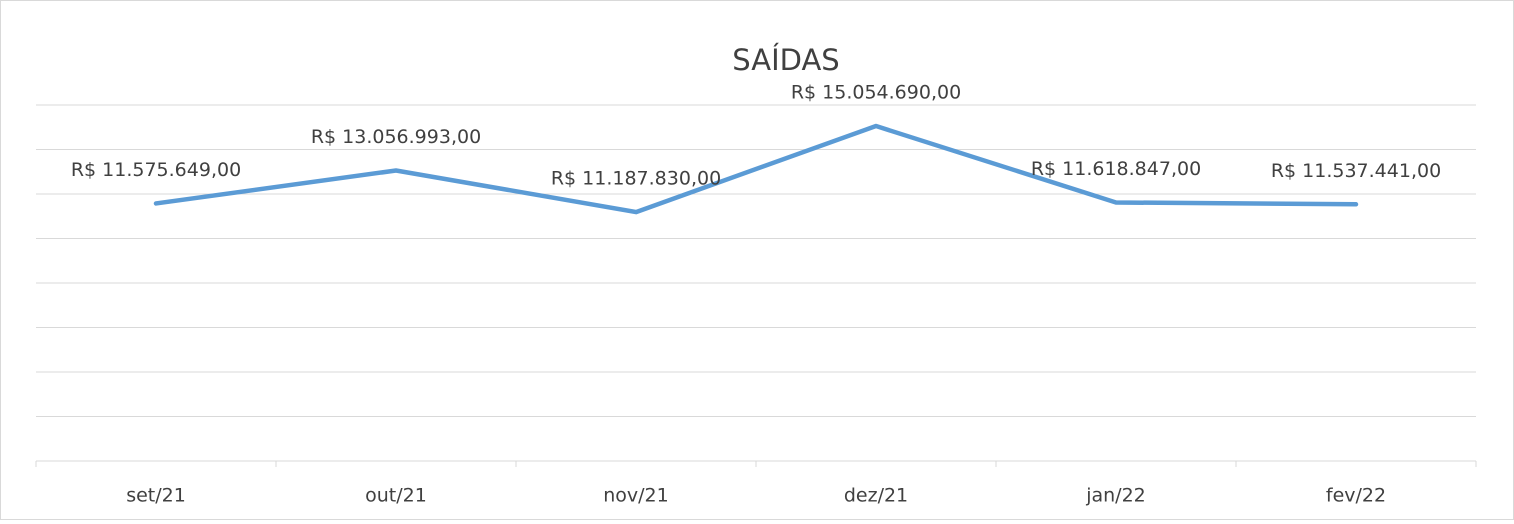 The width and height of the screenshot is (1514, 524). Describe the element at coordinates (156, 496) in the screenshot. I see `x-tick-label: set/21` at that location.